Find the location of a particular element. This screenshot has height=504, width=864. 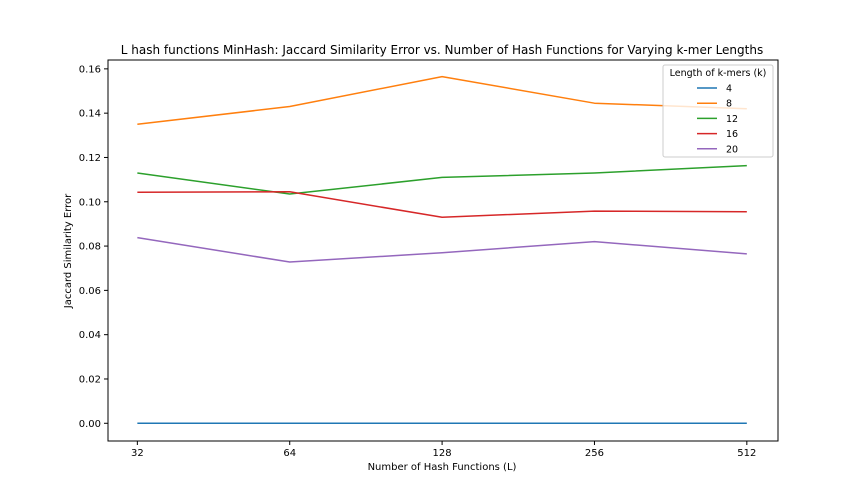

legend-entry-label: 16 is located at coordinates (732, 134).